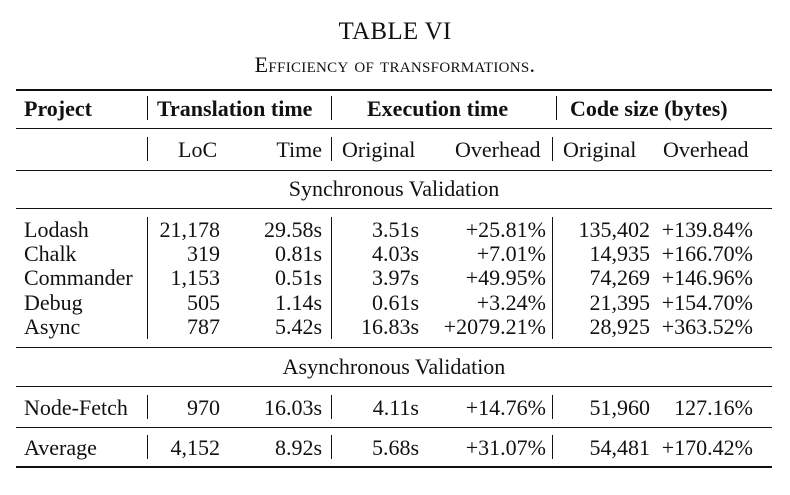  I want to click on cell-exec-overhead: +49.95%, so click(505, 277).